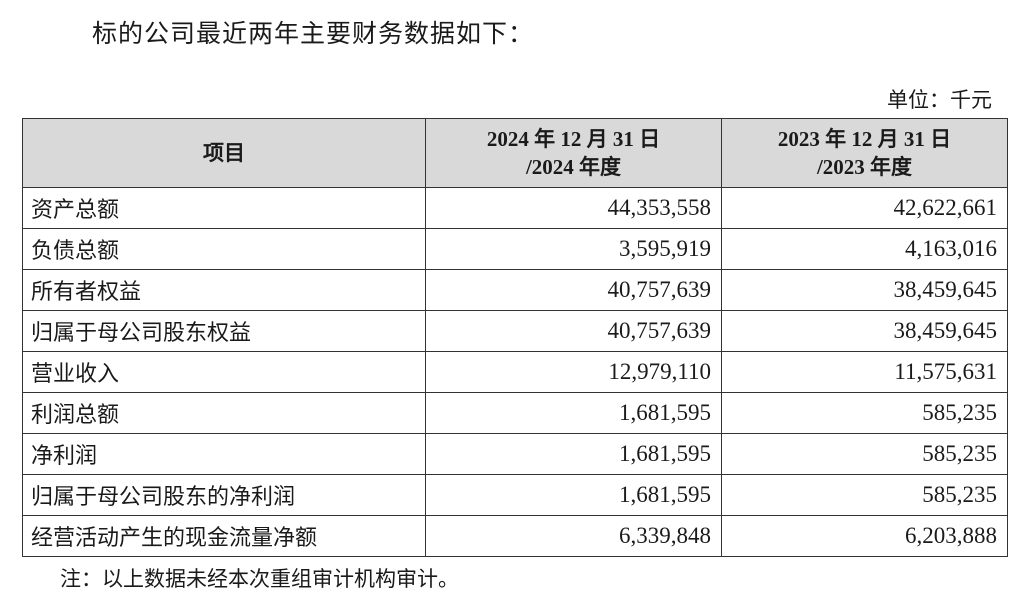  Describe the element at coordinates (573, 372) in the screenshot. I see `value-2024: 12,979,110` at that location.